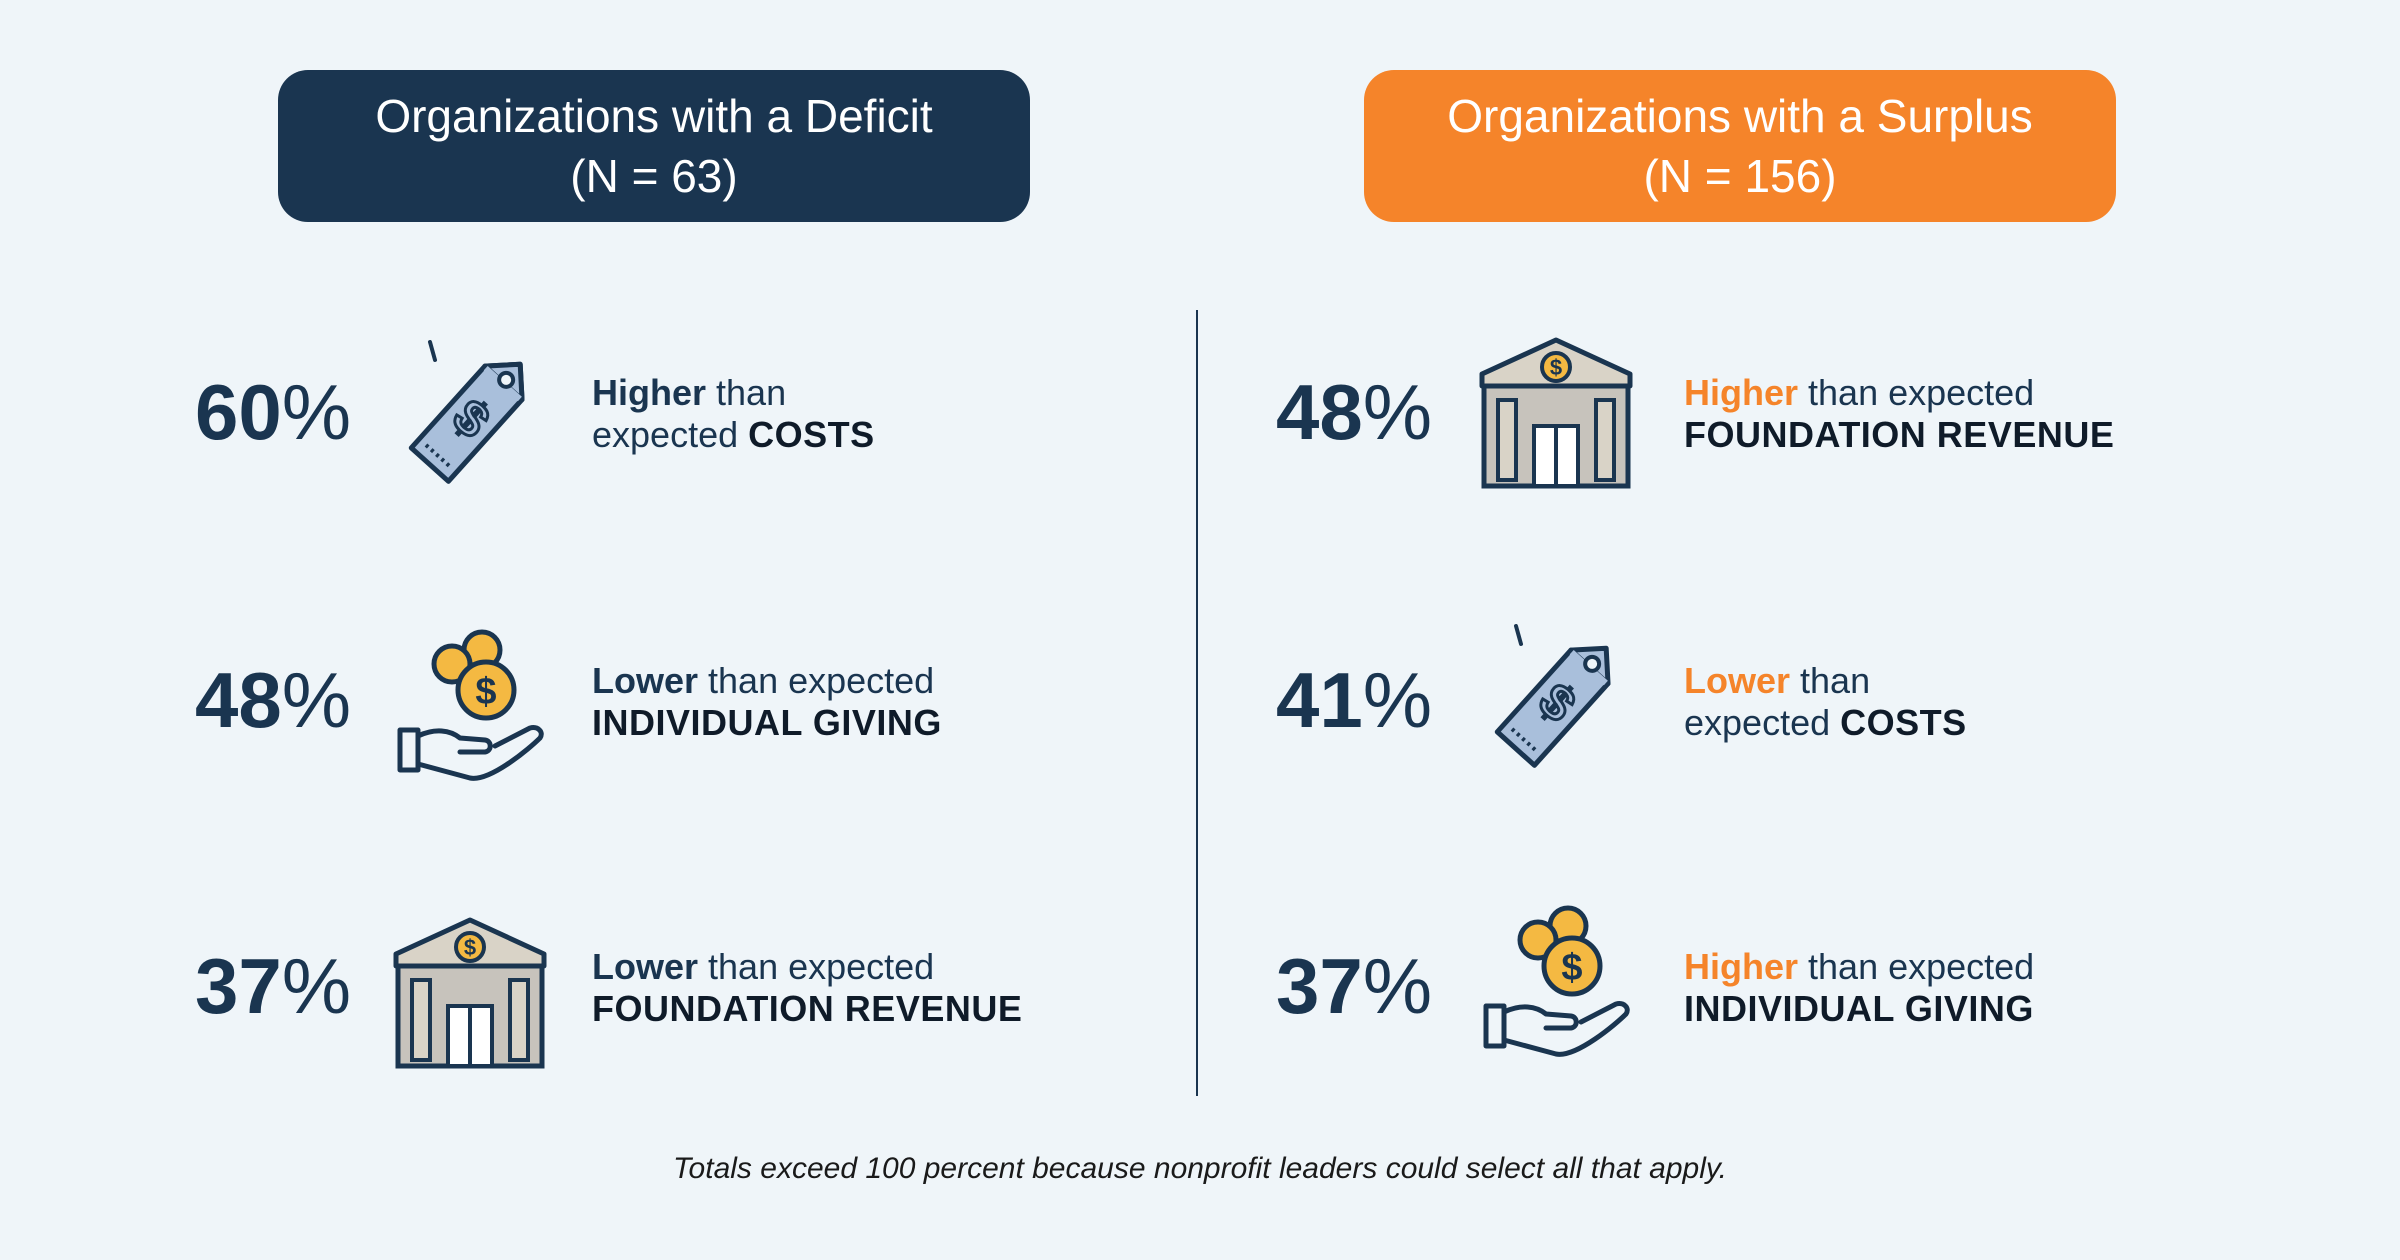 This screenshot has height=1260, width=2400. Describe the element at coordinates (1740, 146) in the screenshot. I see `surplus-header: Organizations with a Surplus (N = 156)` at that location.